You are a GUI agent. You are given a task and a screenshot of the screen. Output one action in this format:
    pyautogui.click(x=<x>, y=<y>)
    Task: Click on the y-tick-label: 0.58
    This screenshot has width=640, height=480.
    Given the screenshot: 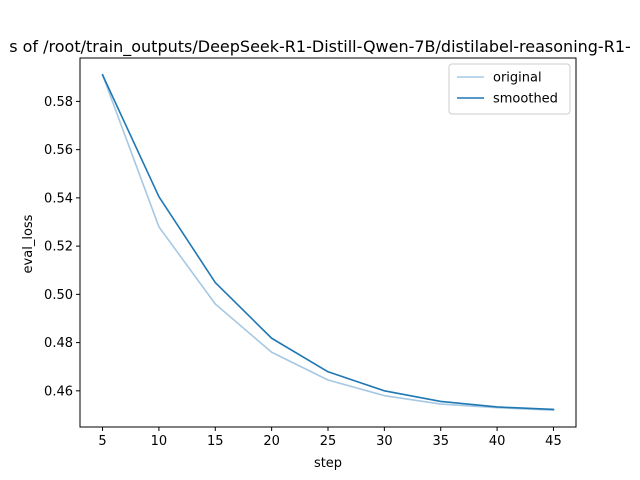 What is the action you would take?
    pyautogui.click(x=58, y=102)
    